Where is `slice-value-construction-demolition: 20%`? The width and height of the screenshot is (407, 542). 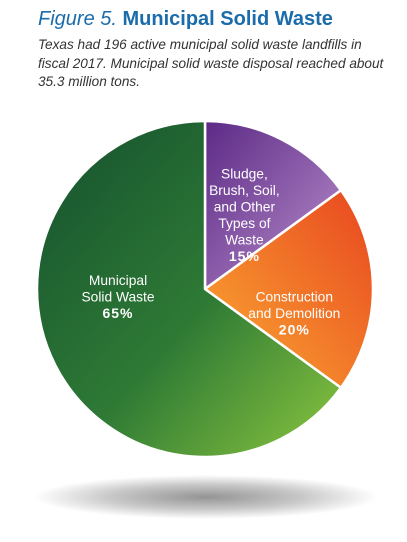 slice-value-construction-demolition: 20% is located at coordinates (294, 329).